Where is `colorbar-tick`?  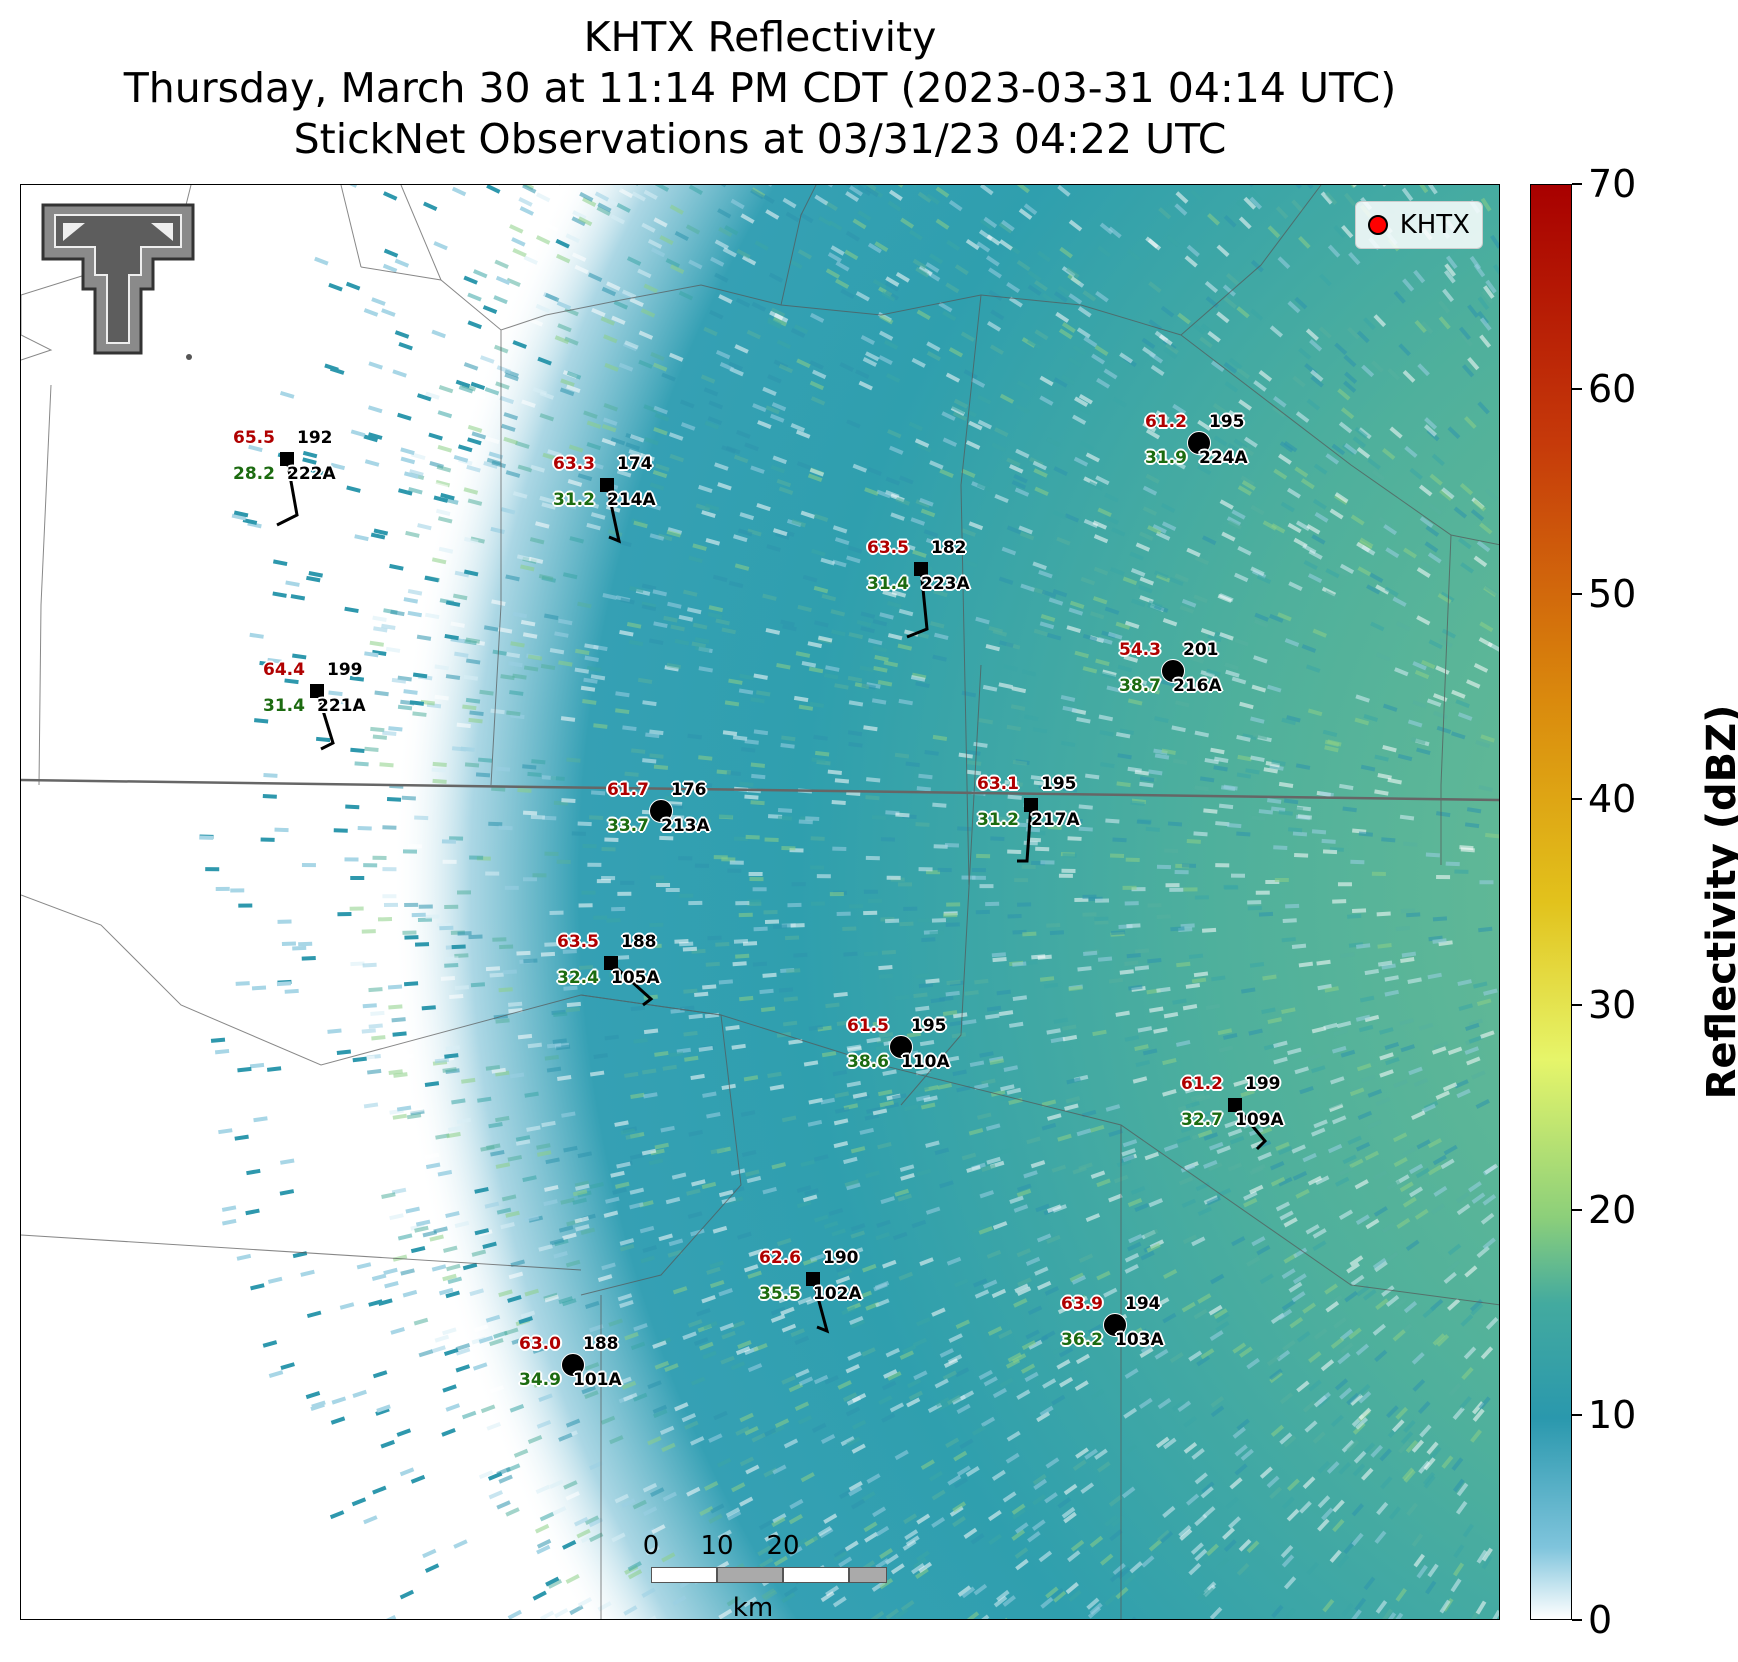
colorbar-tick is located at coordinates (1577, 594).